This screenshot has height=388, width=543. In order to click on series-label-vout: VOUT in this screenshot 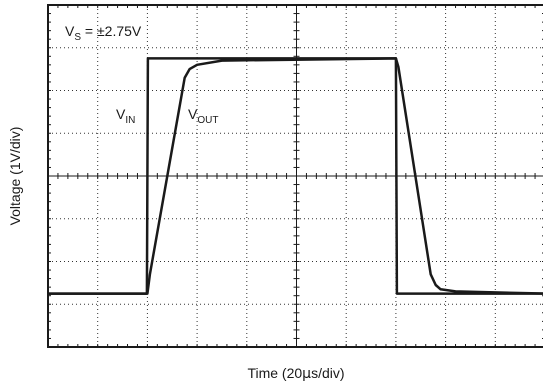, I will do `click(203, 116)`.